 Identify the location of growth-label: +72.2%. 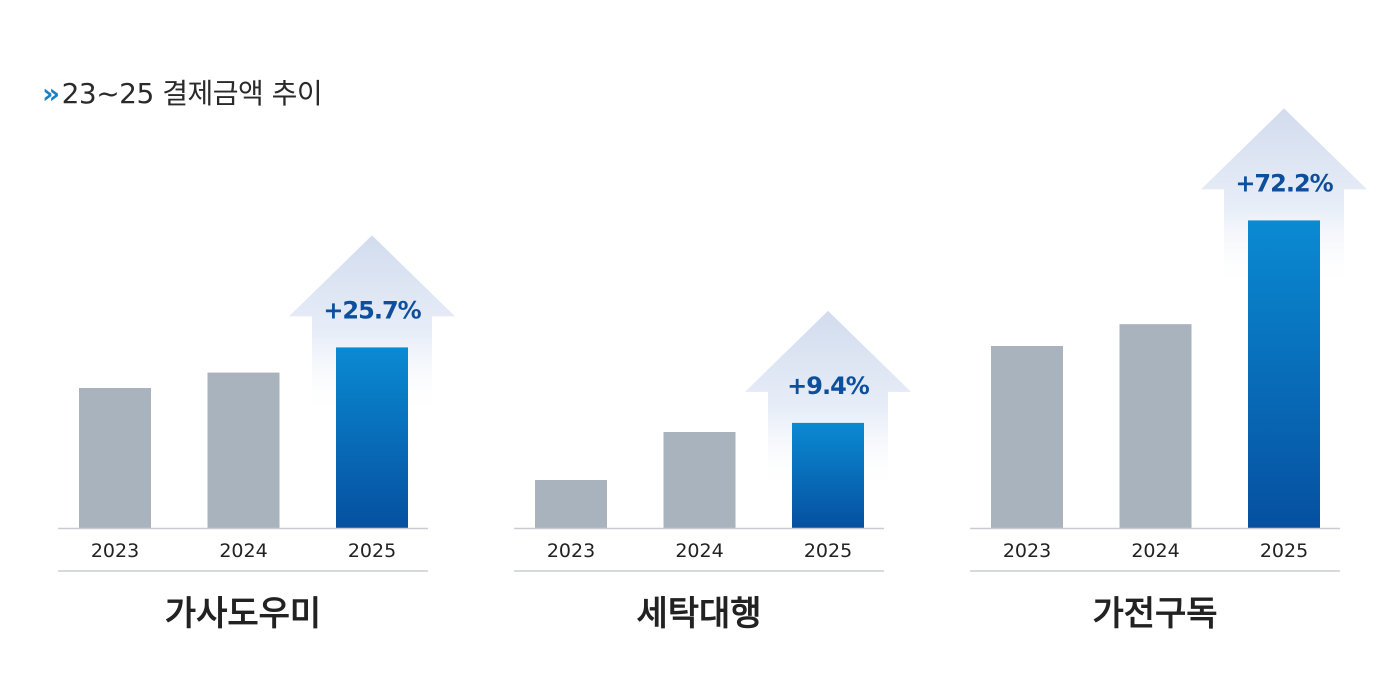
(1284, 183).